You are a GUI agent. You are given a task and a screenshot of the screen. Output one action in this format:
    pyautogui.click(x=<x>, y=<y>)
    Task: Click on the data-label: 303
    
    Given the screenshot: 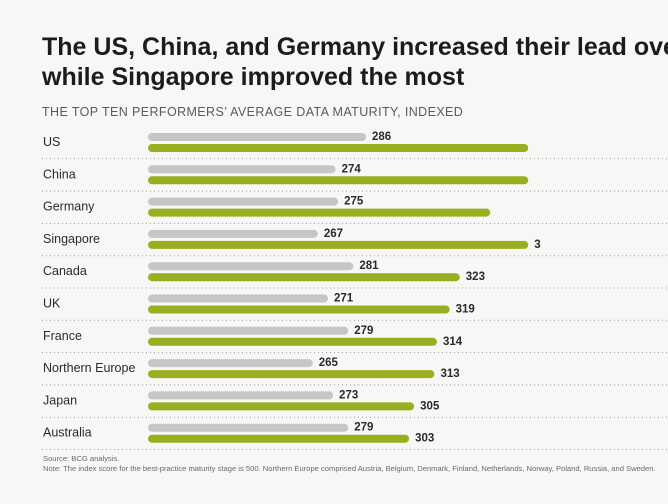 What is the action you would take?
    pyautogui.click(x=424, y=439)
    